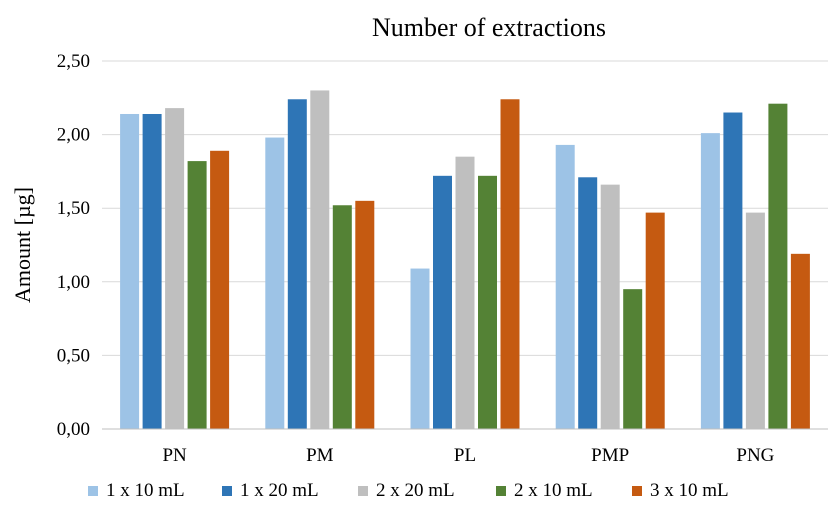 This screenshot has height=512, width=832. Describe the element at coordinates (489, 27) in the screenshot. I see `chart-title: Number of extractions` at that location.